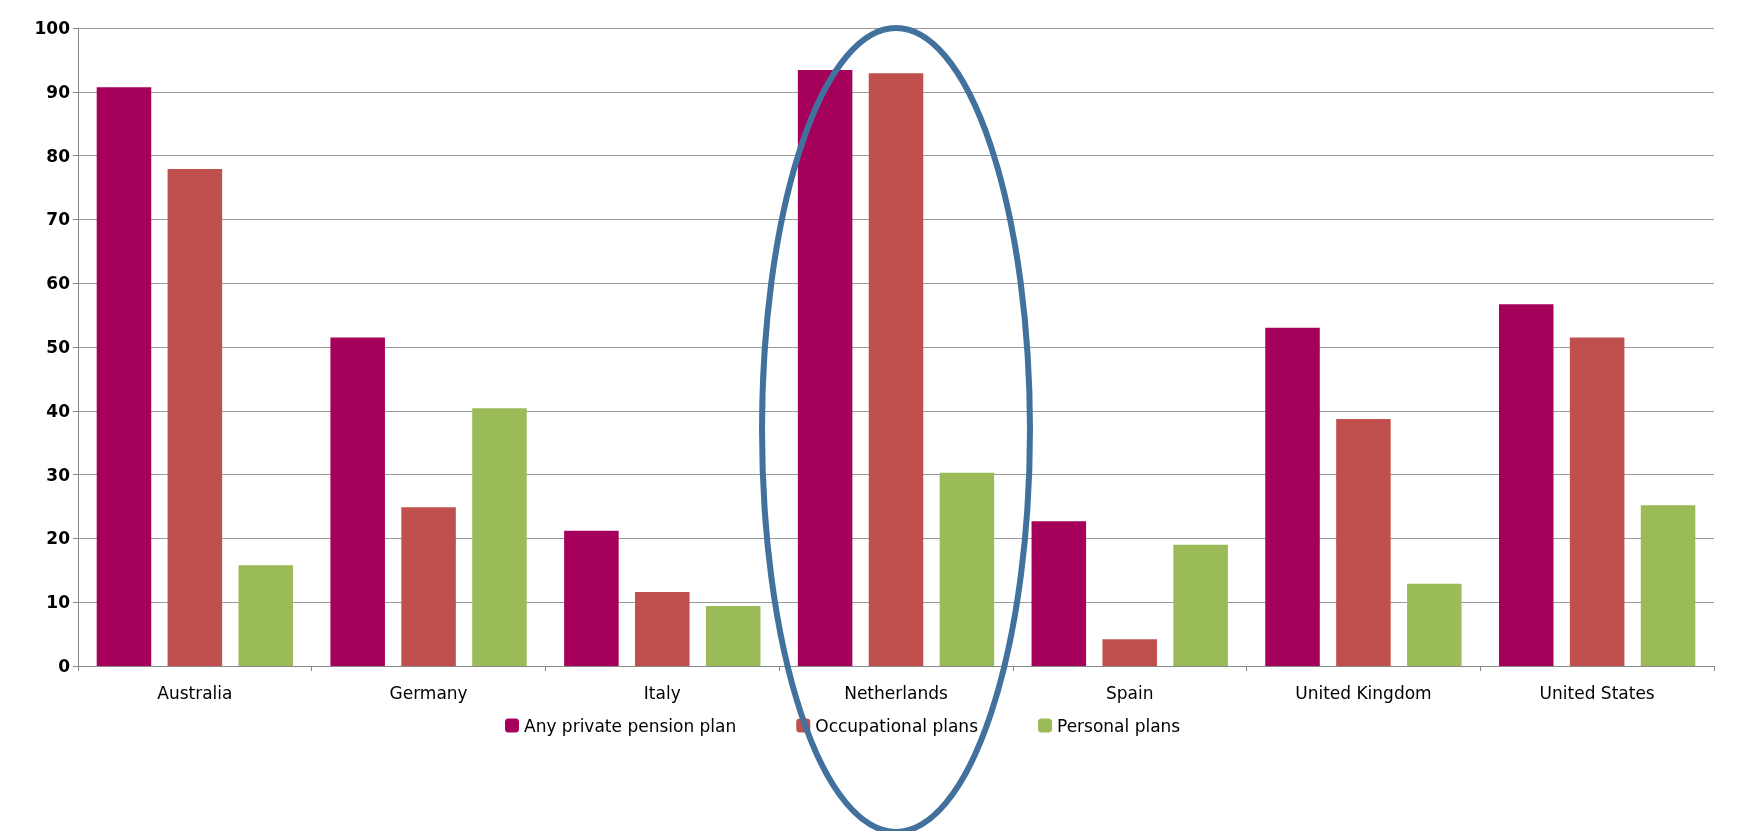 The image size is (1742, 839). I want to click on legend-label: Personal plans, so click(1119, 725).